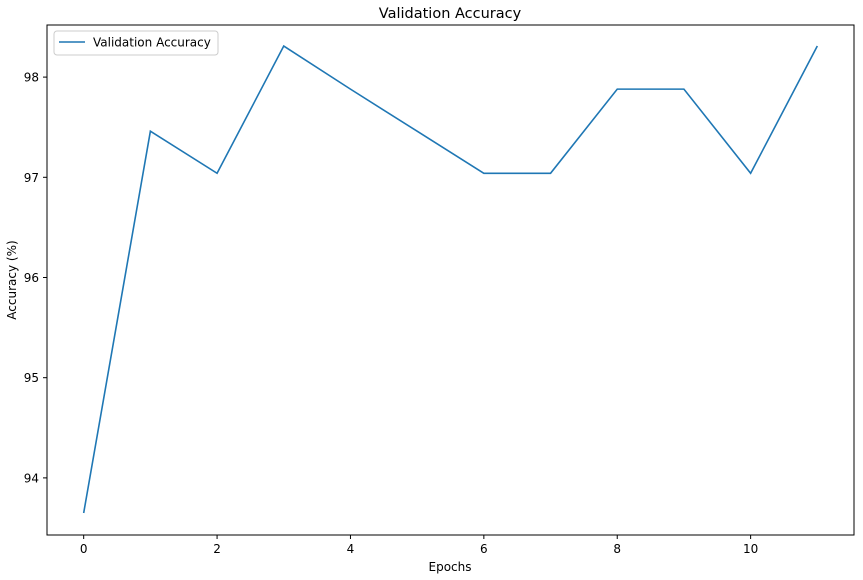 Image resolution: width=863 pixels, height=580 pixels. Describe the element at coordinates (351, 549) in the screenshot. I see `x-tick-label: 4` at that location.